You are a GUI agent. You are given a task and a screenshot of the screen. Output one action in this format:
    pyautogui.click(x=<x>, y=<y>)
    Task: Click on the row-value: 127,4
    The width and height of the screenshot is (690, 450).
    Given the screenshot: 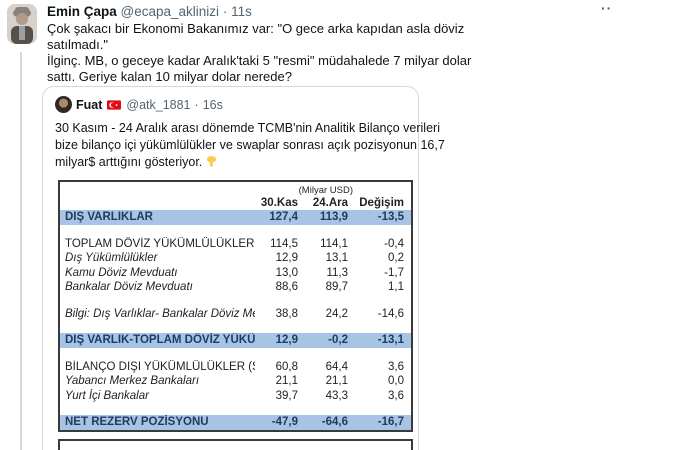 What is the action you would take?
    pyautogui.click(x=283, y=217)
    